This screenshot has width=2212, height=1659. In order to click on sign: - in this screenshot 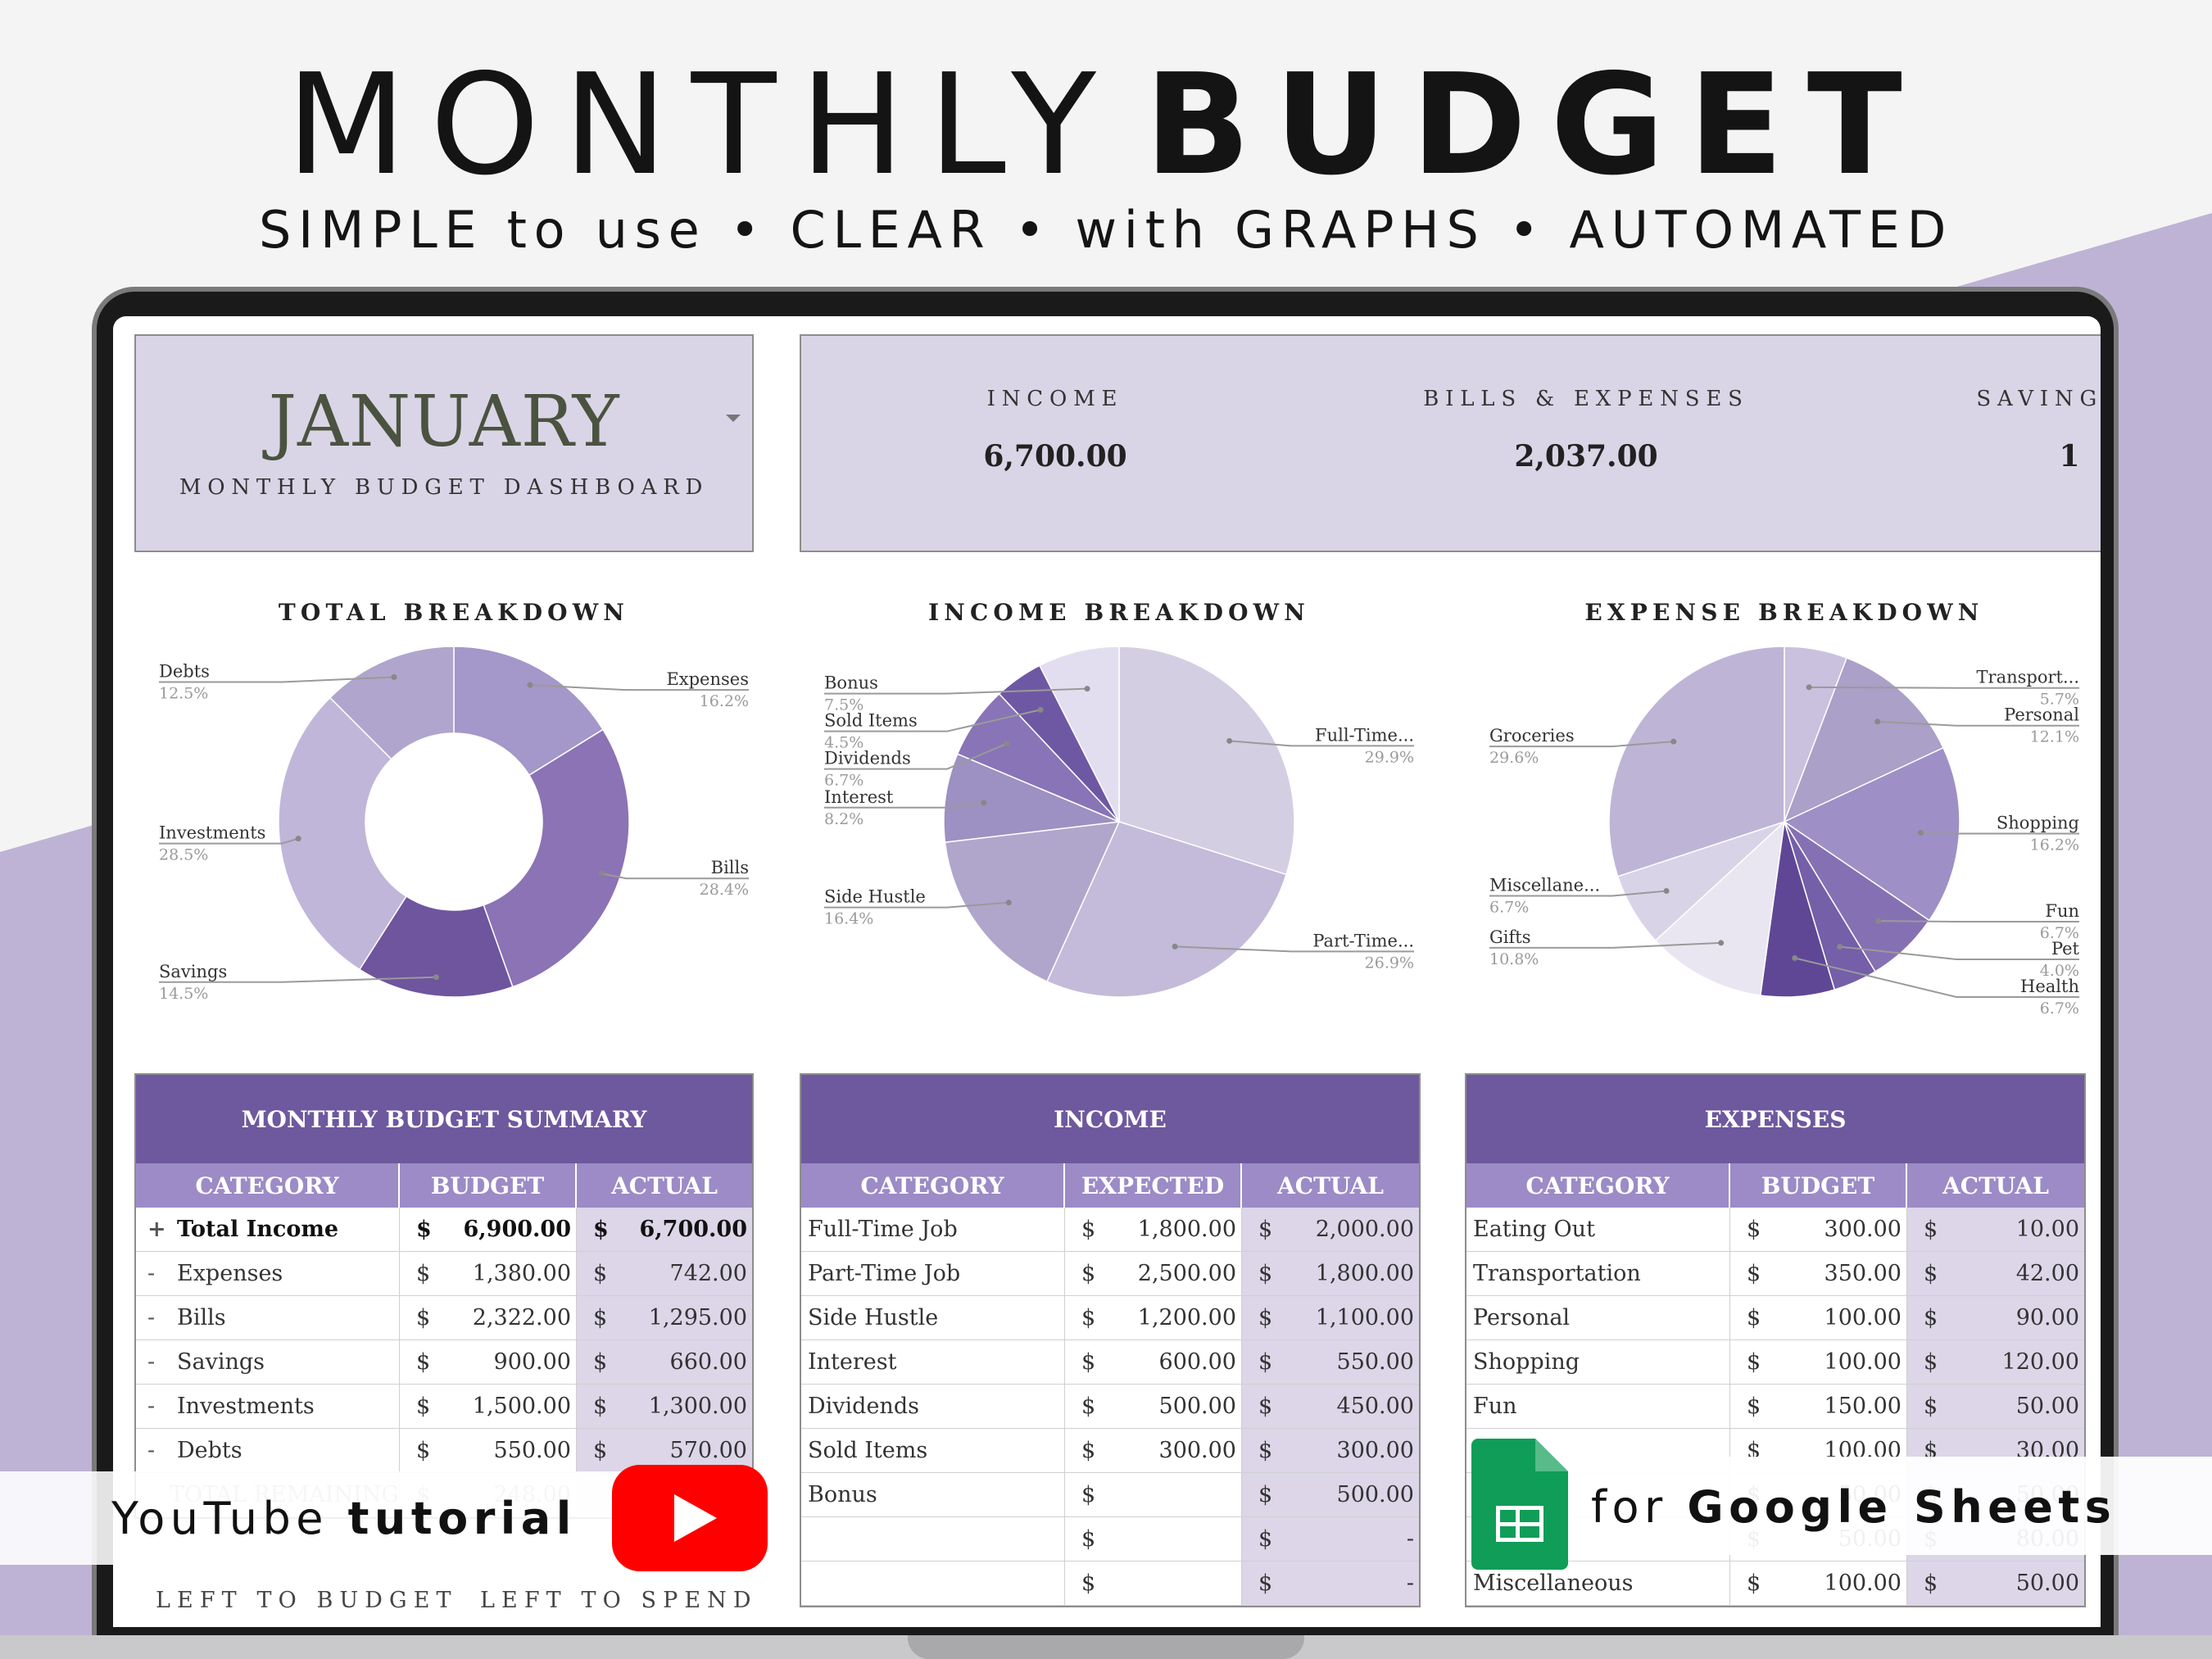, I will do `click(151, 1273)`.